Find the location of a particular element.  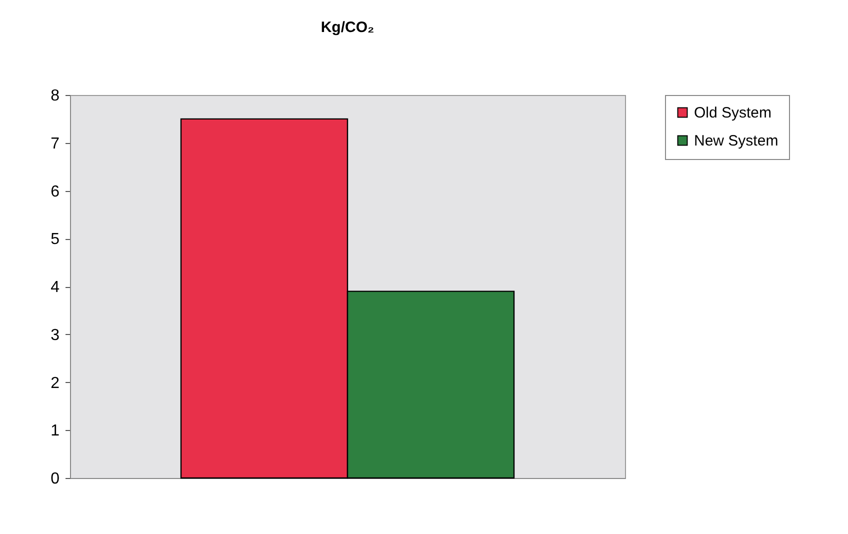

y-tick-label: 2 is located at coordinates (55, 383).